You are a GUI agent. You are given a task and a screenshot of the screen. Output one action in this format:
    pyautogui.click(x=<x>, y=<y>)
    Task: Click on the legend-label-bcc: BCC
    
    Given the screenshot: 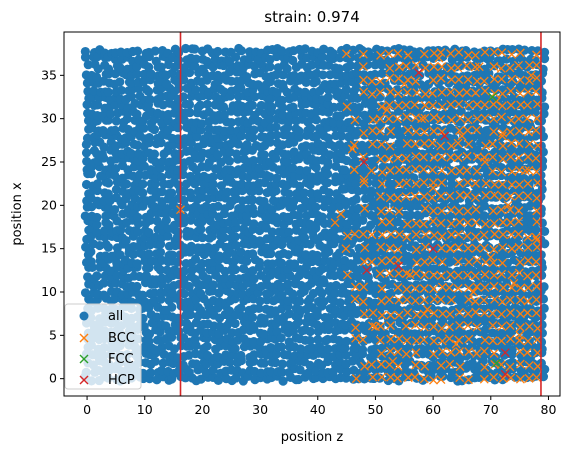 What is the action you would take?
    pyautogui.click(x=121, y=338)
    